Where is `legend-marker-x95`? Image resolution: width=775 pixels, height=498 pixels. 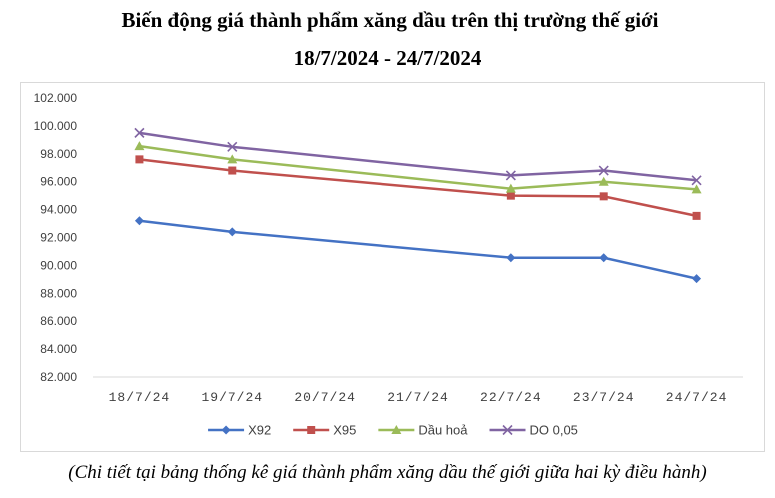
legend-marker-x95 is located at coordinates (311, 430).